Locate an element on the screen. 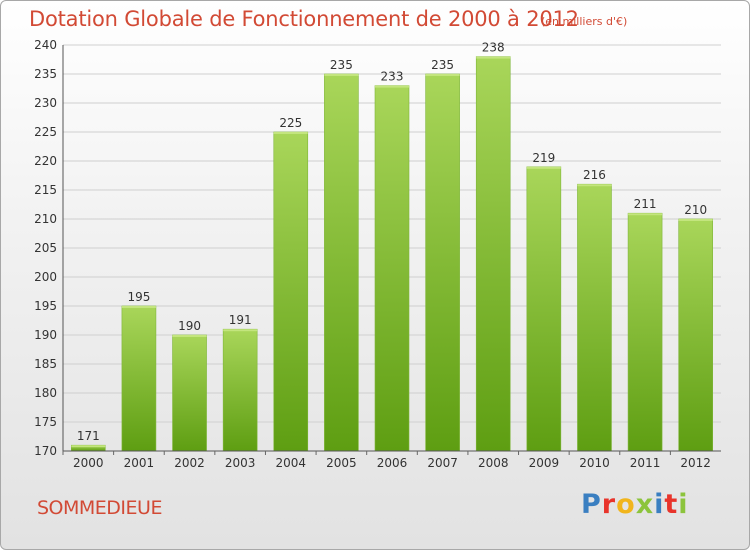 This screenshot has height=550, width=750. logo-letter: P is located at coordinates (591, 504).